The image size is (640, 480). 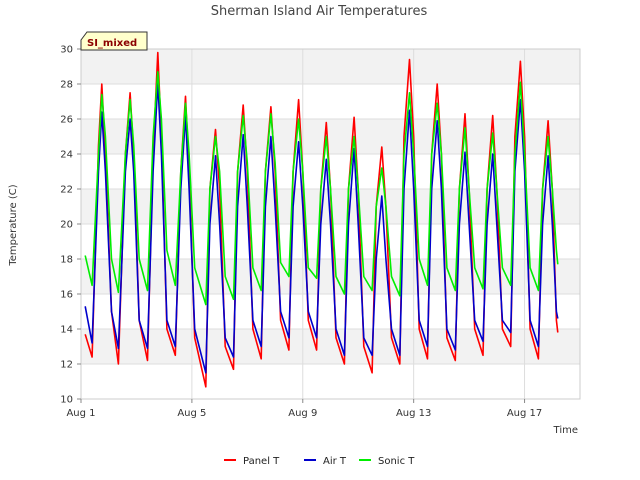 I want to click on y-tick-label: 30, so click(x=66, y=50).